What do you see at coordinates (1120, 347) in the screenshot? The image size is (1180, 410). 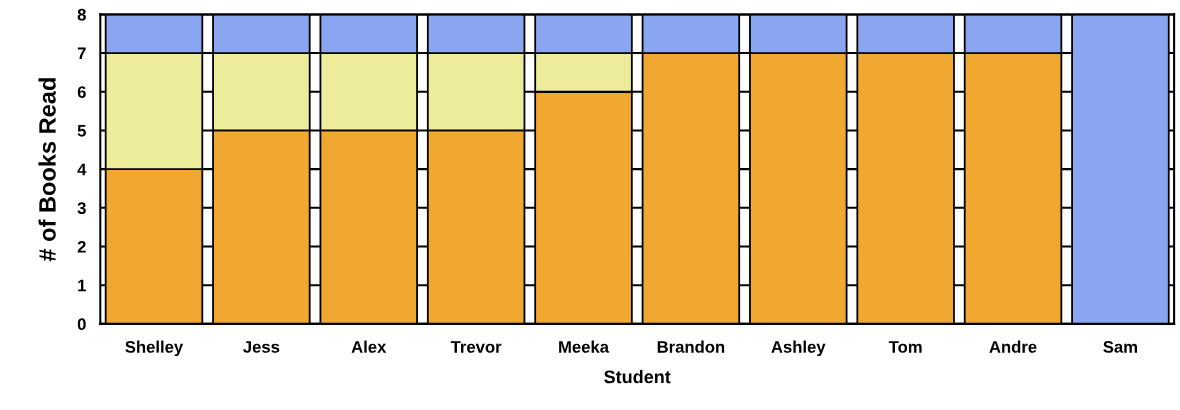 I see `x-tick-label: Sam` at bounding box center [1120, 347].